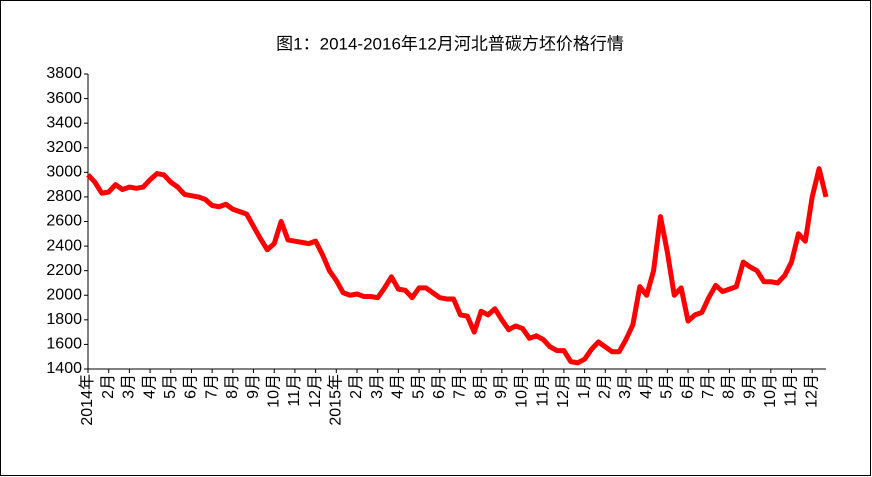 Image resolution: width=872 pixels, height=477 pixels. I want to click on y-tick-label: 2400, so click(64, 245).